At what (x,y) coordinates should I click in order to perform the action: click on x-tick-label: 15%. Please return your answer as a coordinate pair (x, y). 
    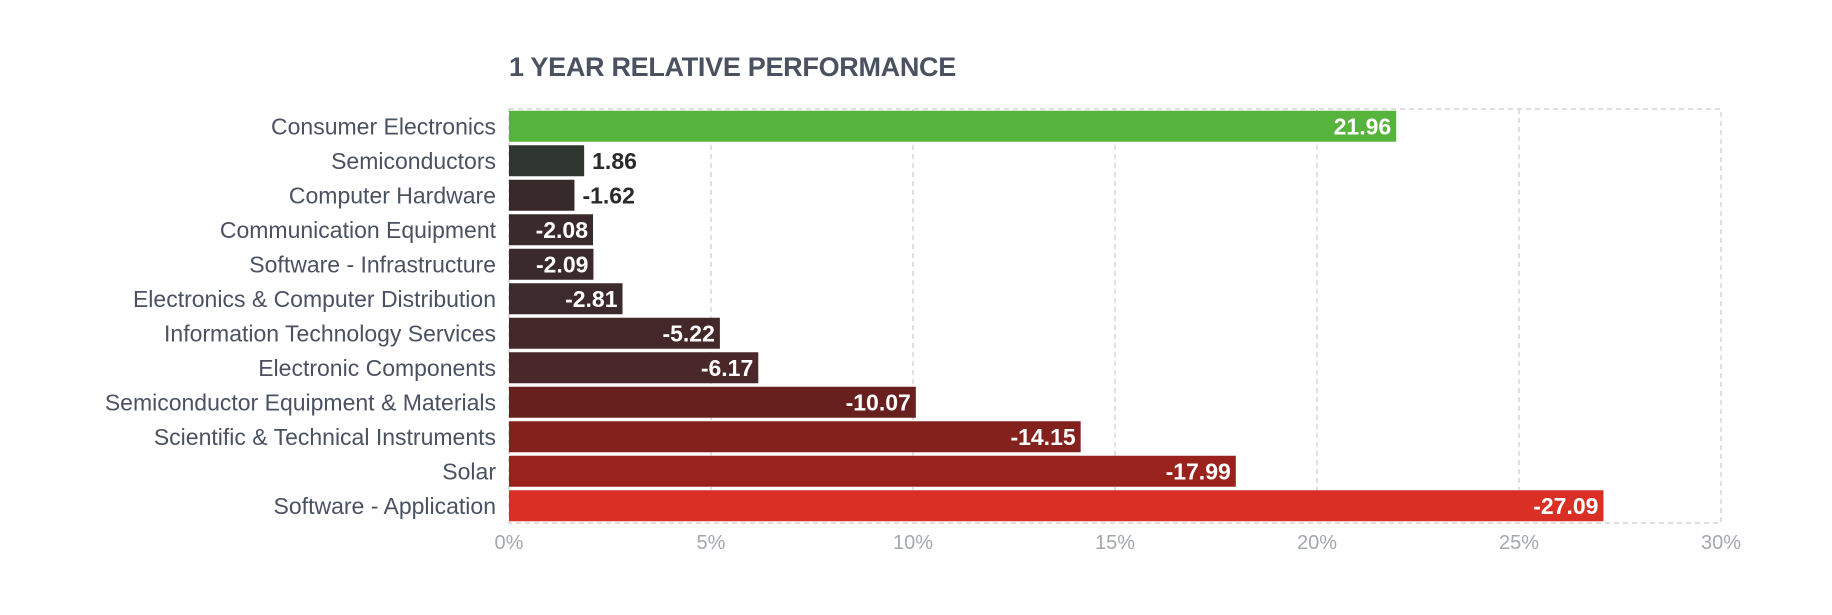
    Looking at the image, I should click on (1115, 543).